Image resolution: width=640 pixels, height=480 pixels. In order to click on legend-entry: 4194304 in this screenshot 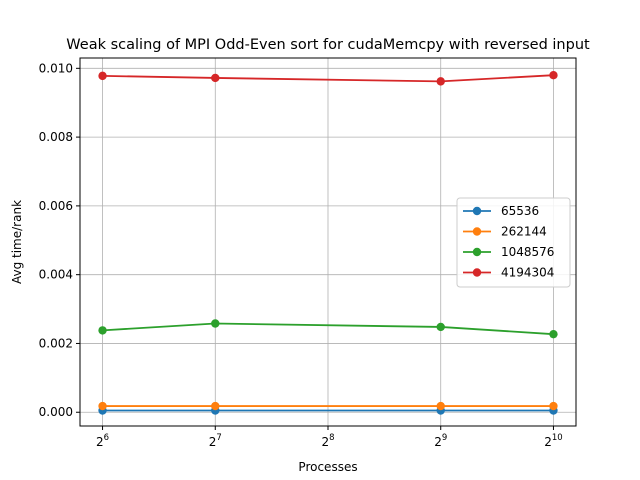, I will do `click(508, 273)`.